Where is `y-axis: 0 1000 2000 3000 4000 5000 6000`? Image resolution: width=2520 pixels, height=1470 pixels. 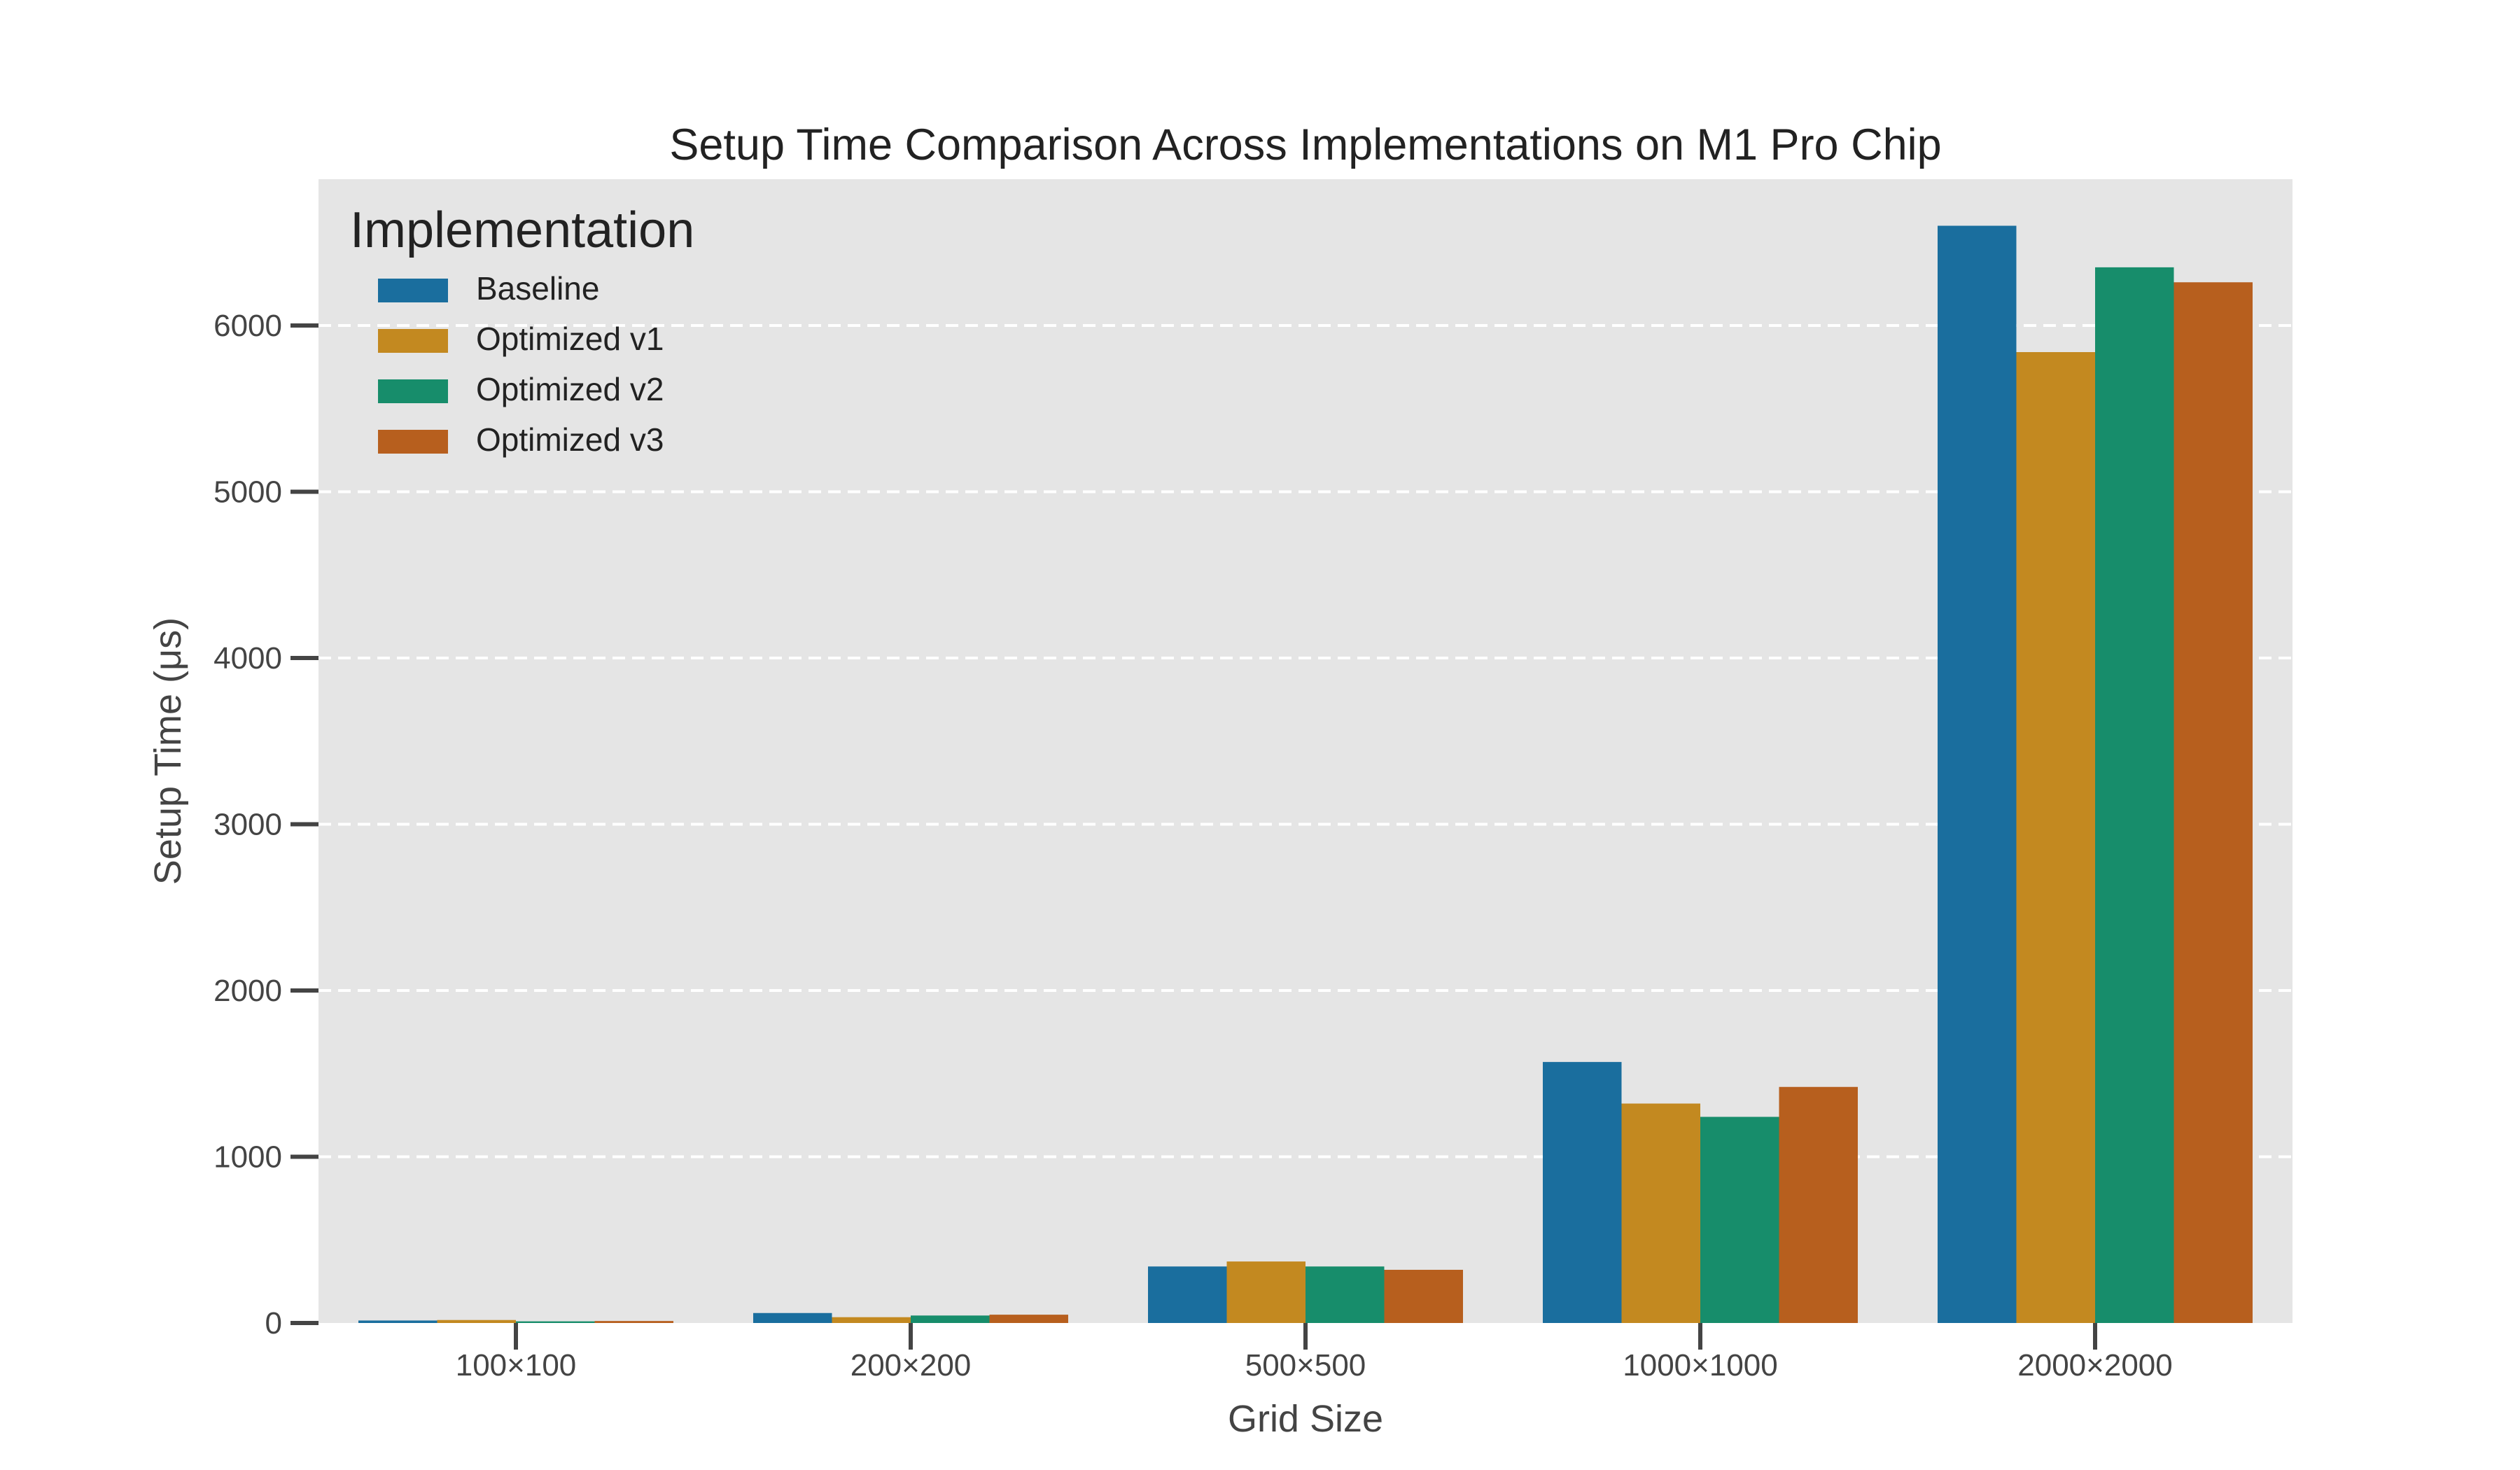 y-axis: 0 1000 2000 3000 4000 5000 6000 is located at coordinates (266, 824).